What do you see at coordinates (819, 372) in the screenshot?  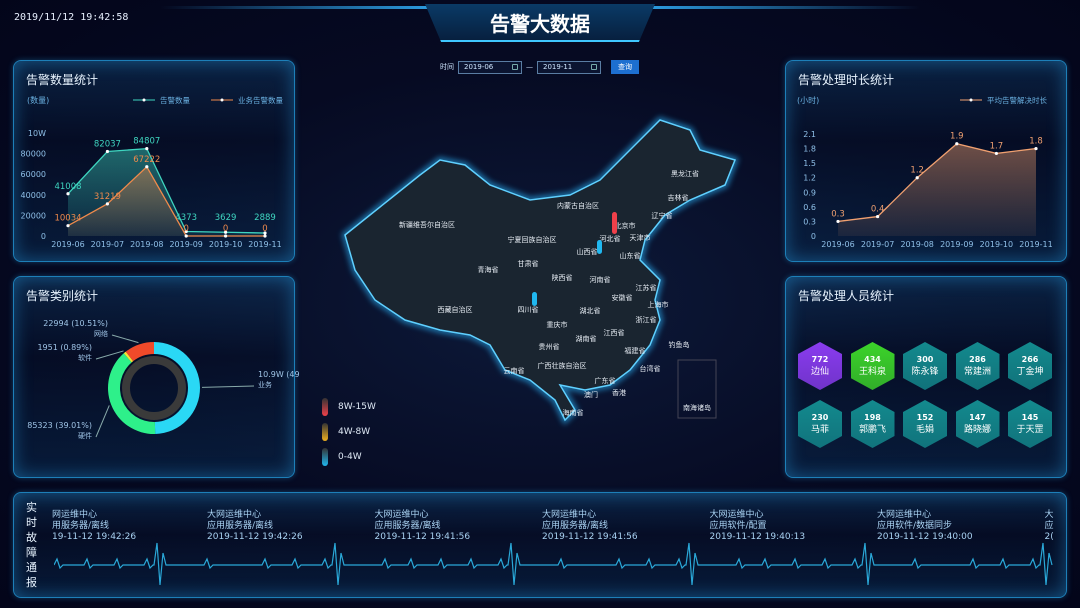 I see `staff-name: 边仙` at bounding box center [819, 372].